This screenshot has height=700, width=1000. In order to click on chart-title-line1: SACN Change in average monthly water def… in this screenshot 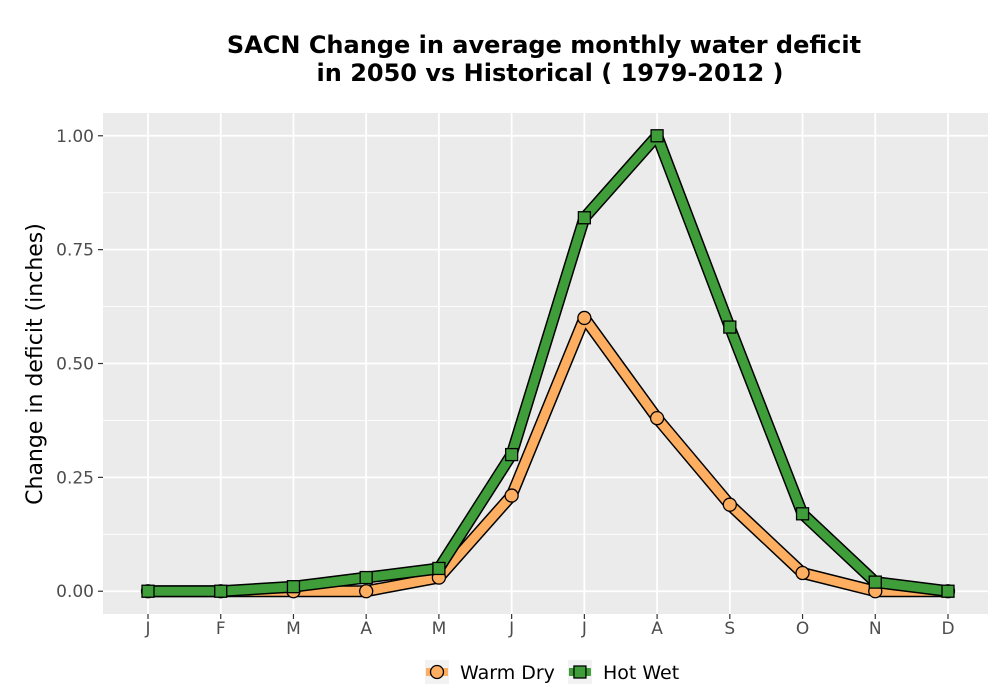, I will do `click(544, 45)`.